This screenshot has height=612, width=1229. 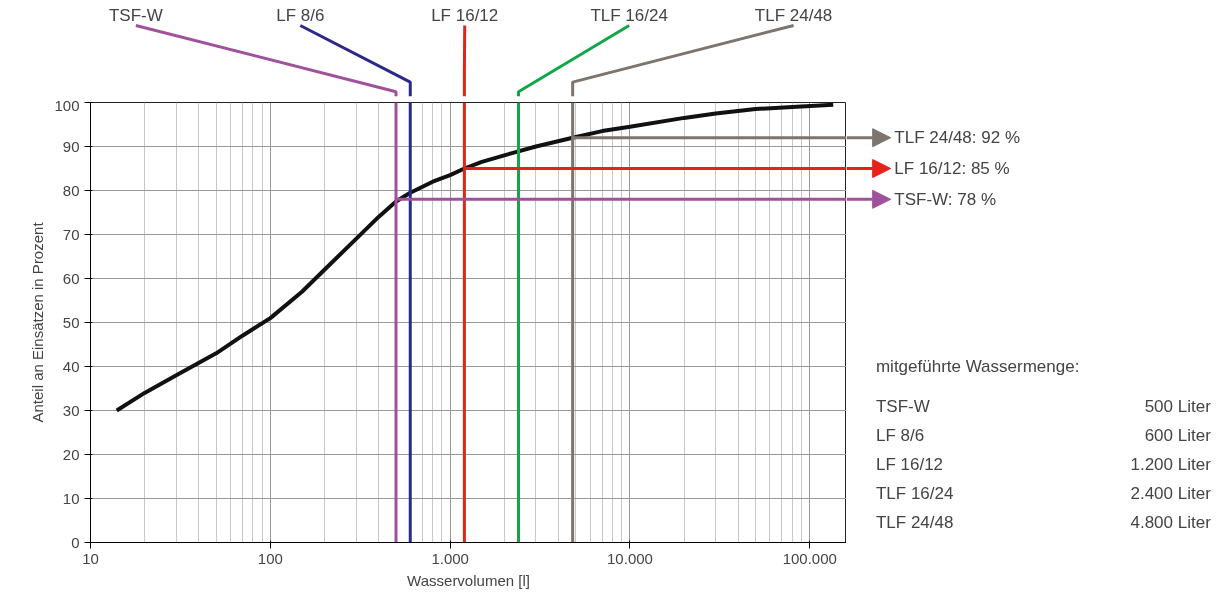 I want to click on ref-line-label: TLF 24/48: 92 %, so click(x=957, y=138).